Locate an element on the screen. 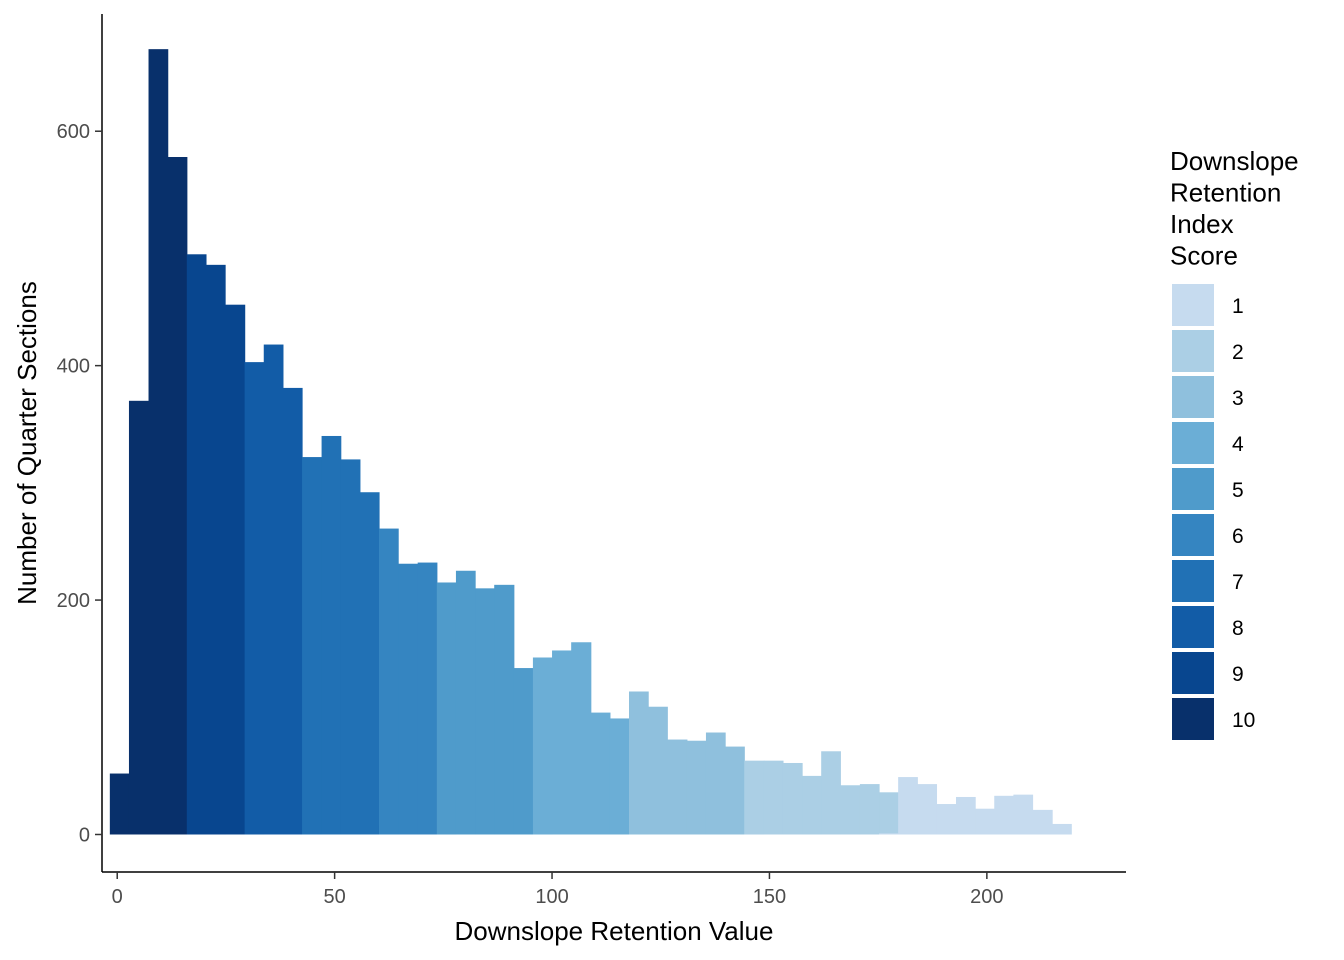 Image resolution: width=1344 pixels, height=960 pixels. legend-label-2: 2 is located at coordinates (1238, 352).